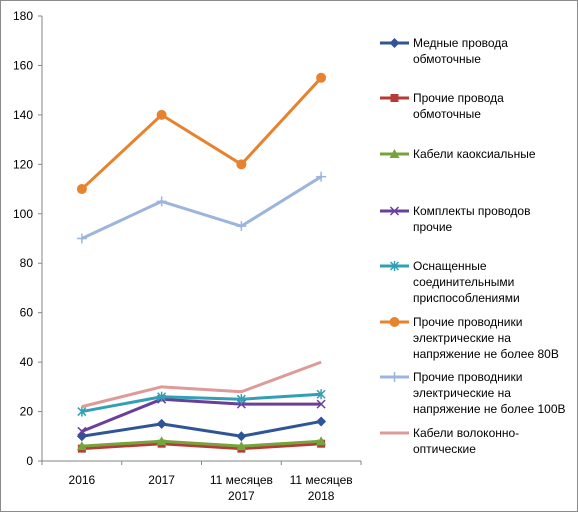  What do you see at coordinates (27, 313) in the screenshot?
I see `y-tick-label: 60` at bounding box center [27, 313].